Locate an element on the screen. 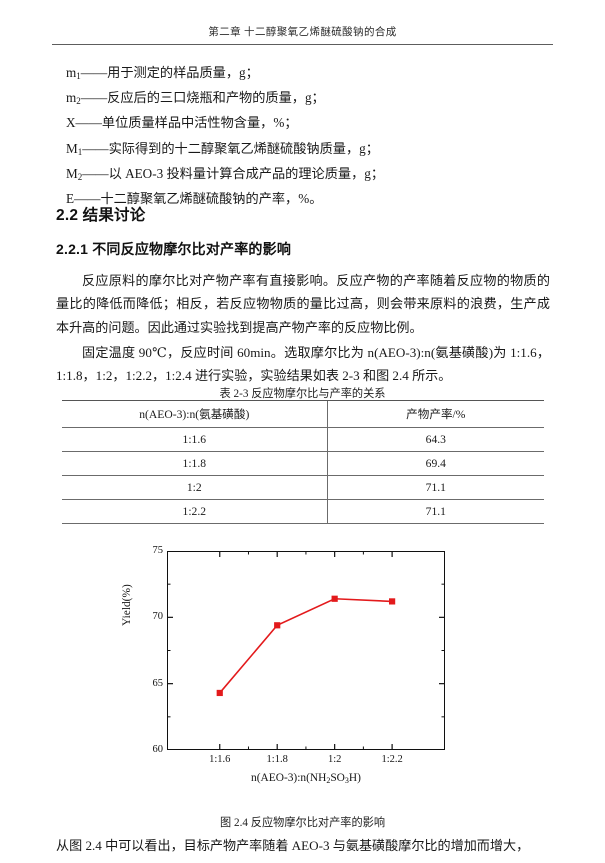 The width and height of the screenshot is (605, 863). table-caption: 表 2-3 反应物摩尔比与产率的关系 is located at coordinates (302, 394).